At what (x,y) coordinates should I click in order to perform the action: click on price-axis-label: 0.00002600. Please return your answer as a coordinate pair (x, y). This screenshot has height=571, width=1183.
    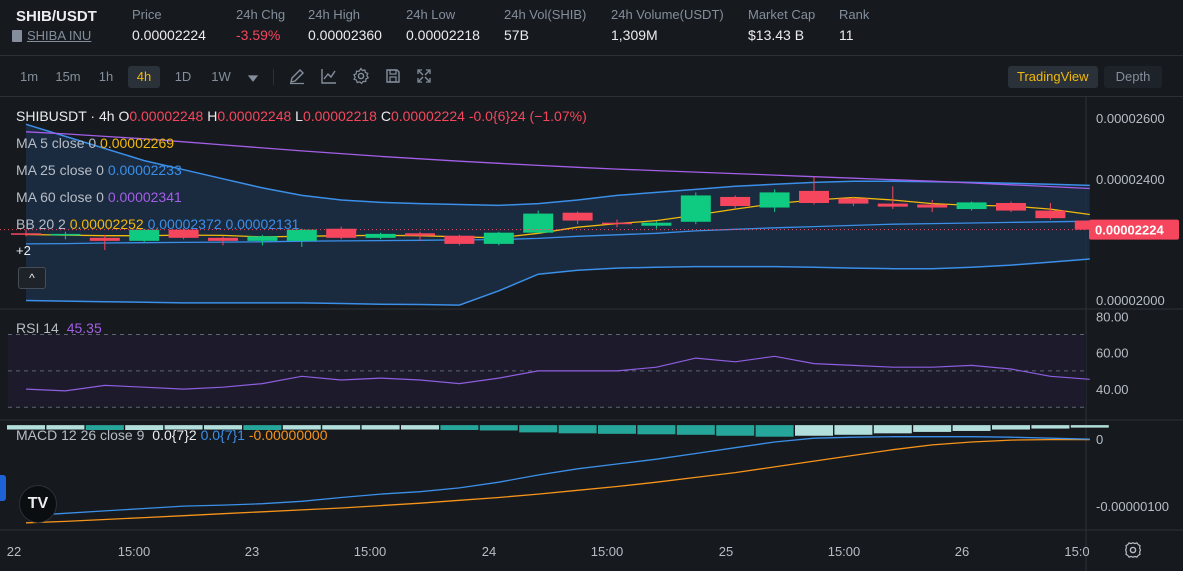
    Looking at the image, I should click on (1130, 118).